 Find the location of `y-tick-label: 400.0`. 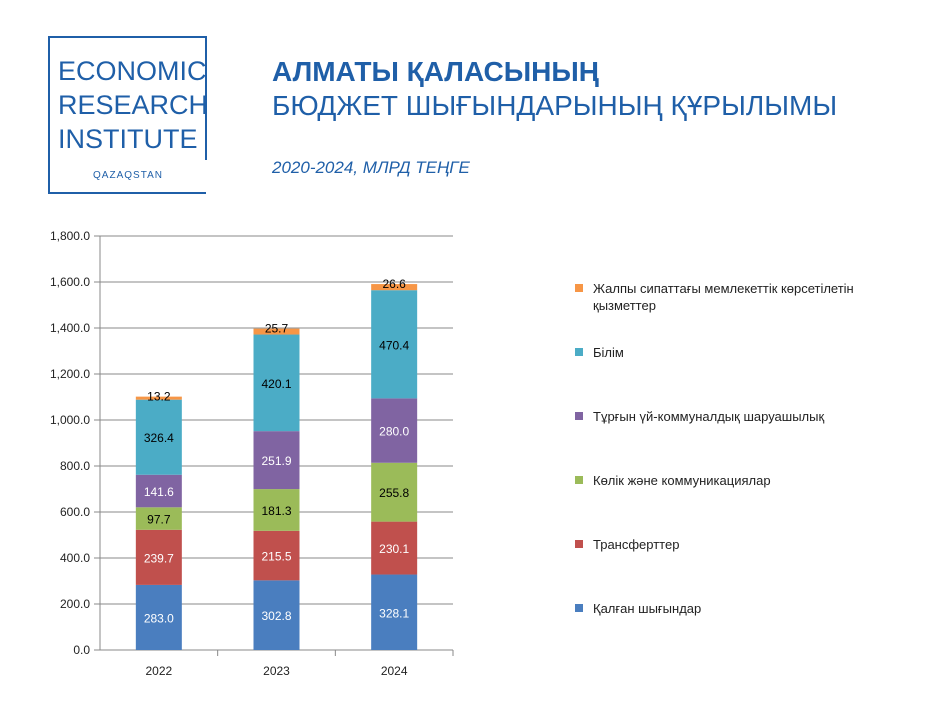

y-tick-label: 400.0 is located at coordinates (75, 558).